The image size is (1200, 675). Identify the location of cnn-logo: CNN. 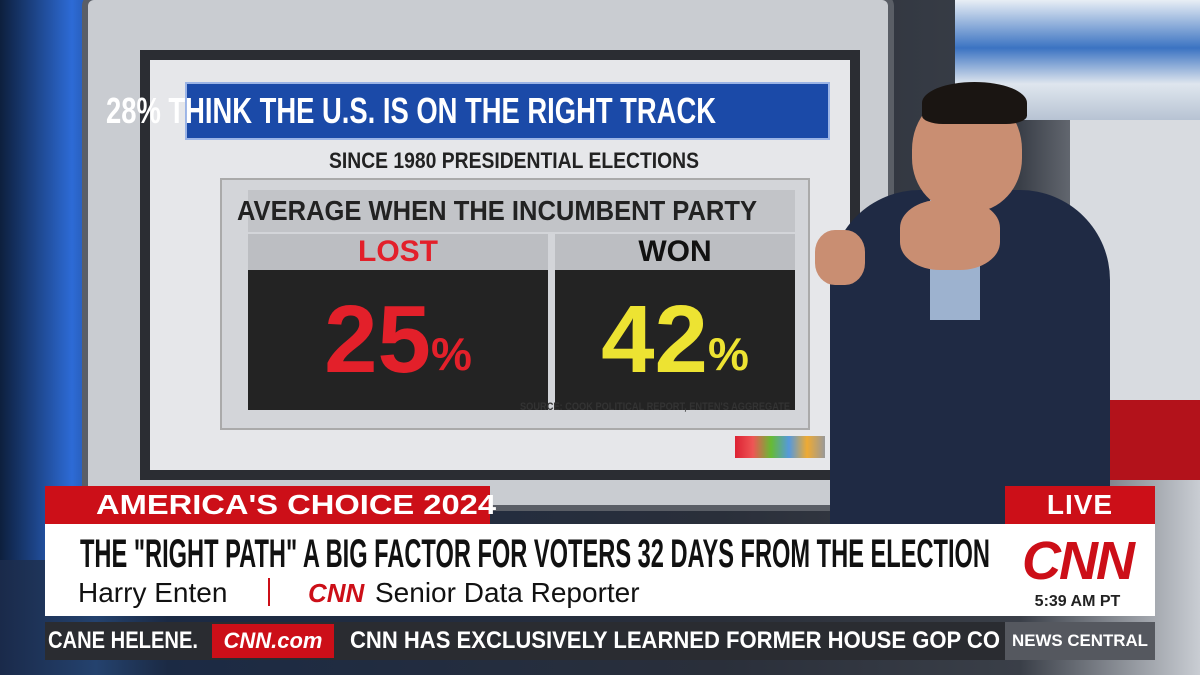
(1078, 561).